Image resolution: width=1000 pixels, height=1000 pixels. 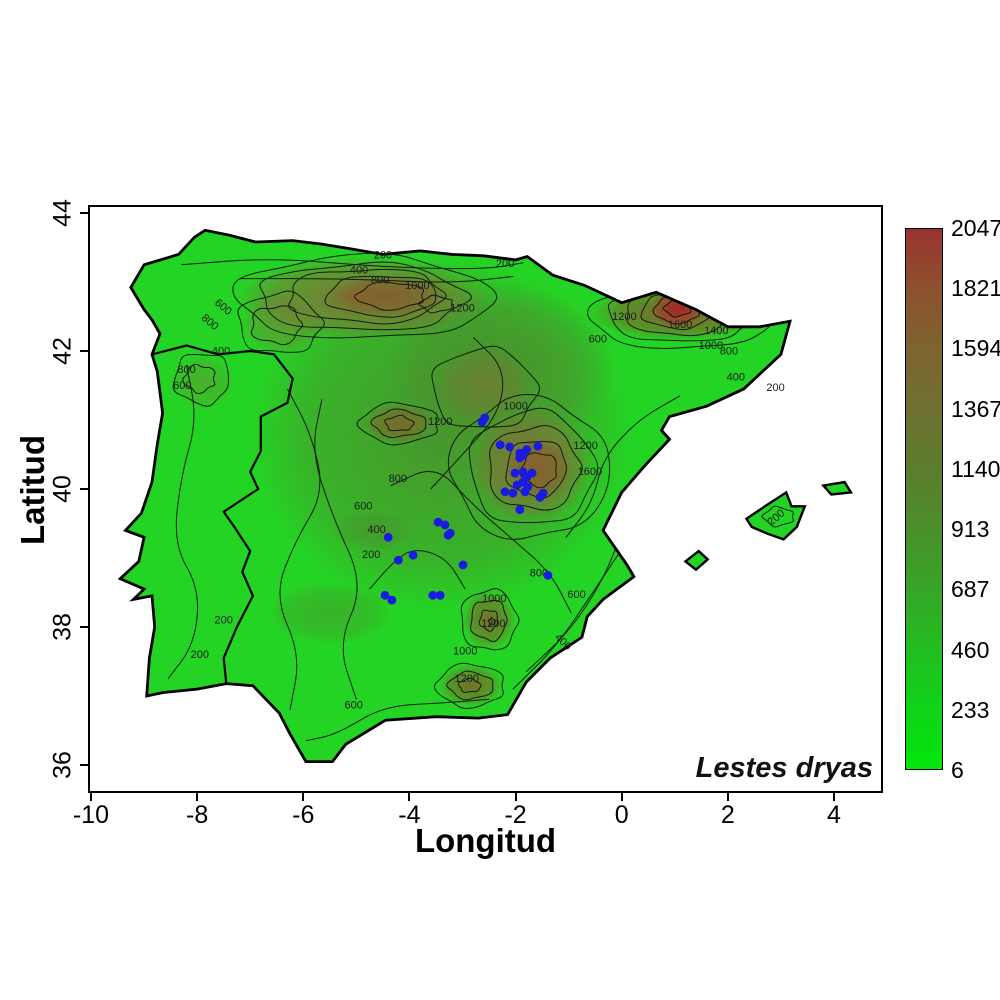 I want to click on legend-value-label: 913, so click(x=970, y=529).